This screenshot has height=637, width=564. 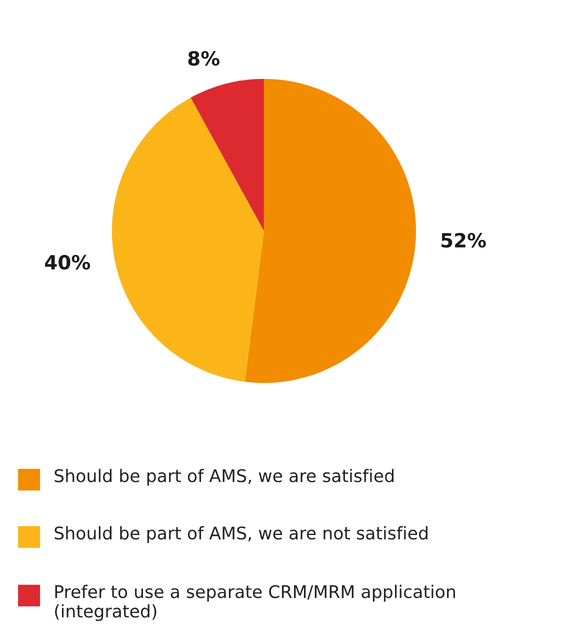 I want to click on legend-label: Should be part of AMS, we are satisfied, so click(x=224, y=477).